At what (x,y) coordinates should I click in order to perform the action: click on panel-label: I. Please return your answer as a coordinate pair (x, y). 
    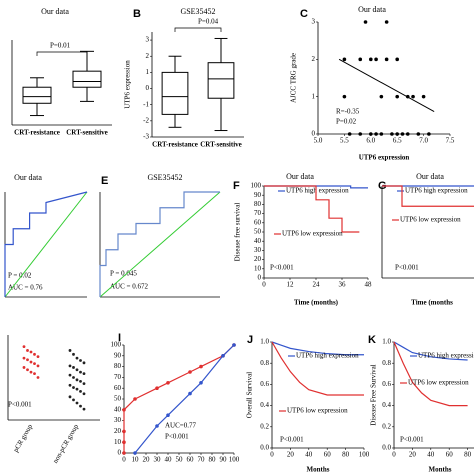
    Looking at the image, I should click on (119, 338).